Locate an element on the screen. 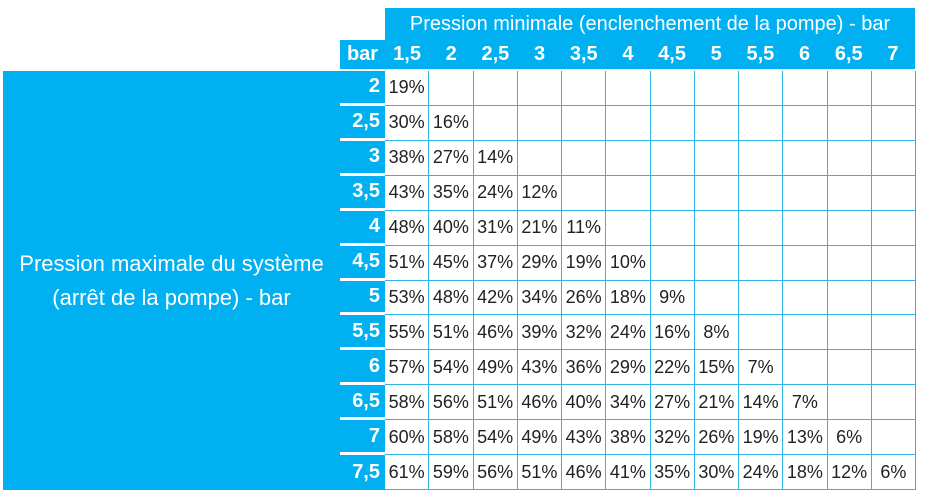  column-header-cell: 5,5 is located at coordinates (760, 54).